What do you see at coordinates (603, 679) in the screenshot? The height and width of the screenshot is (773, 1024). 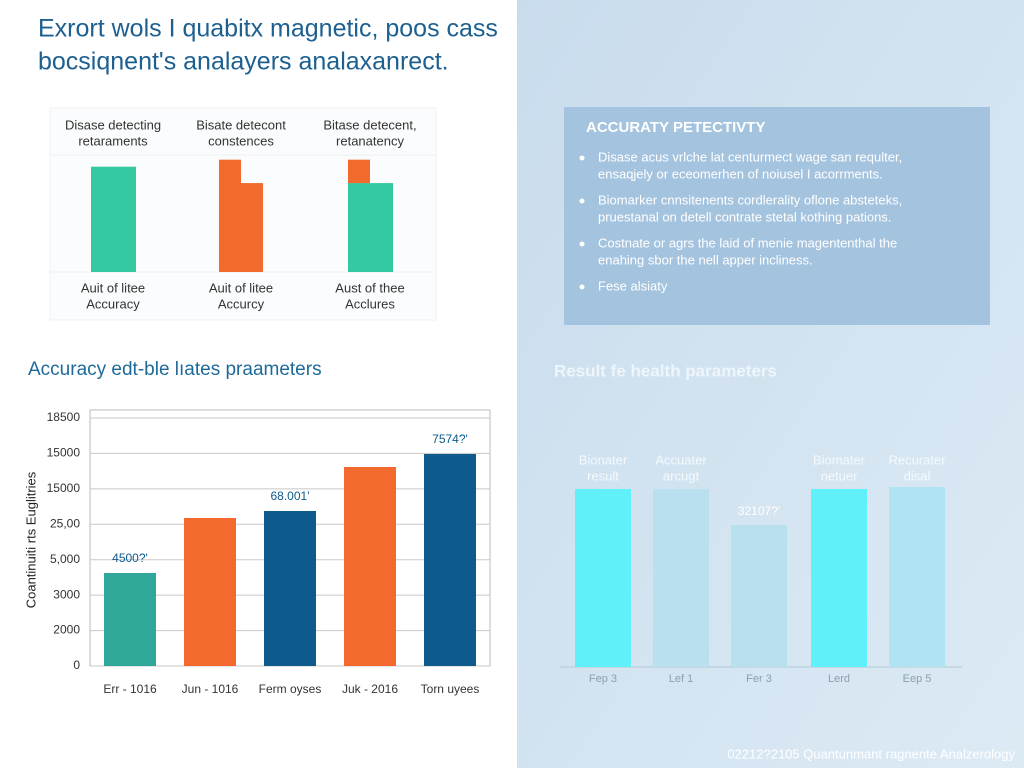 I see `x-tick-label: Fep 3` at bounding box center [603, 679].